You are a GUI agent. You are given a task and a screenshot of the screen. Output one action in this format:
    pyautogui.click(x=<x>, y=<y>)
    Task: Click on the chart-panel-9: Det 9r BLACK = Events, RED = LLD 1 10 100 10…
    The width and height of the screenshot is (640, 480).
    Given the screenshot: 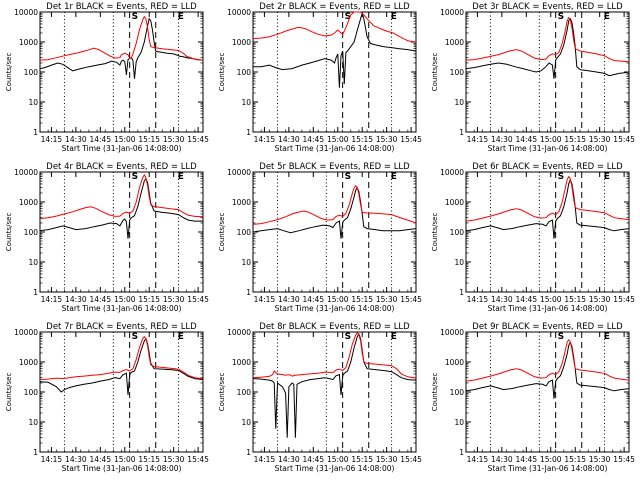 What is the action you would take?
    pyautogui.click(x=533, y=397)
    